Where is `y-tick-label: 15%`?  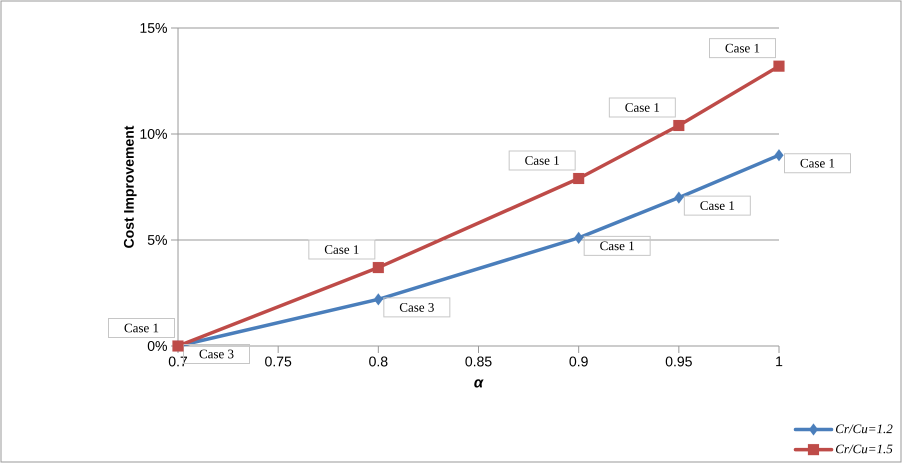
y-tick-label: 15% is located at coordinates (153, 28).